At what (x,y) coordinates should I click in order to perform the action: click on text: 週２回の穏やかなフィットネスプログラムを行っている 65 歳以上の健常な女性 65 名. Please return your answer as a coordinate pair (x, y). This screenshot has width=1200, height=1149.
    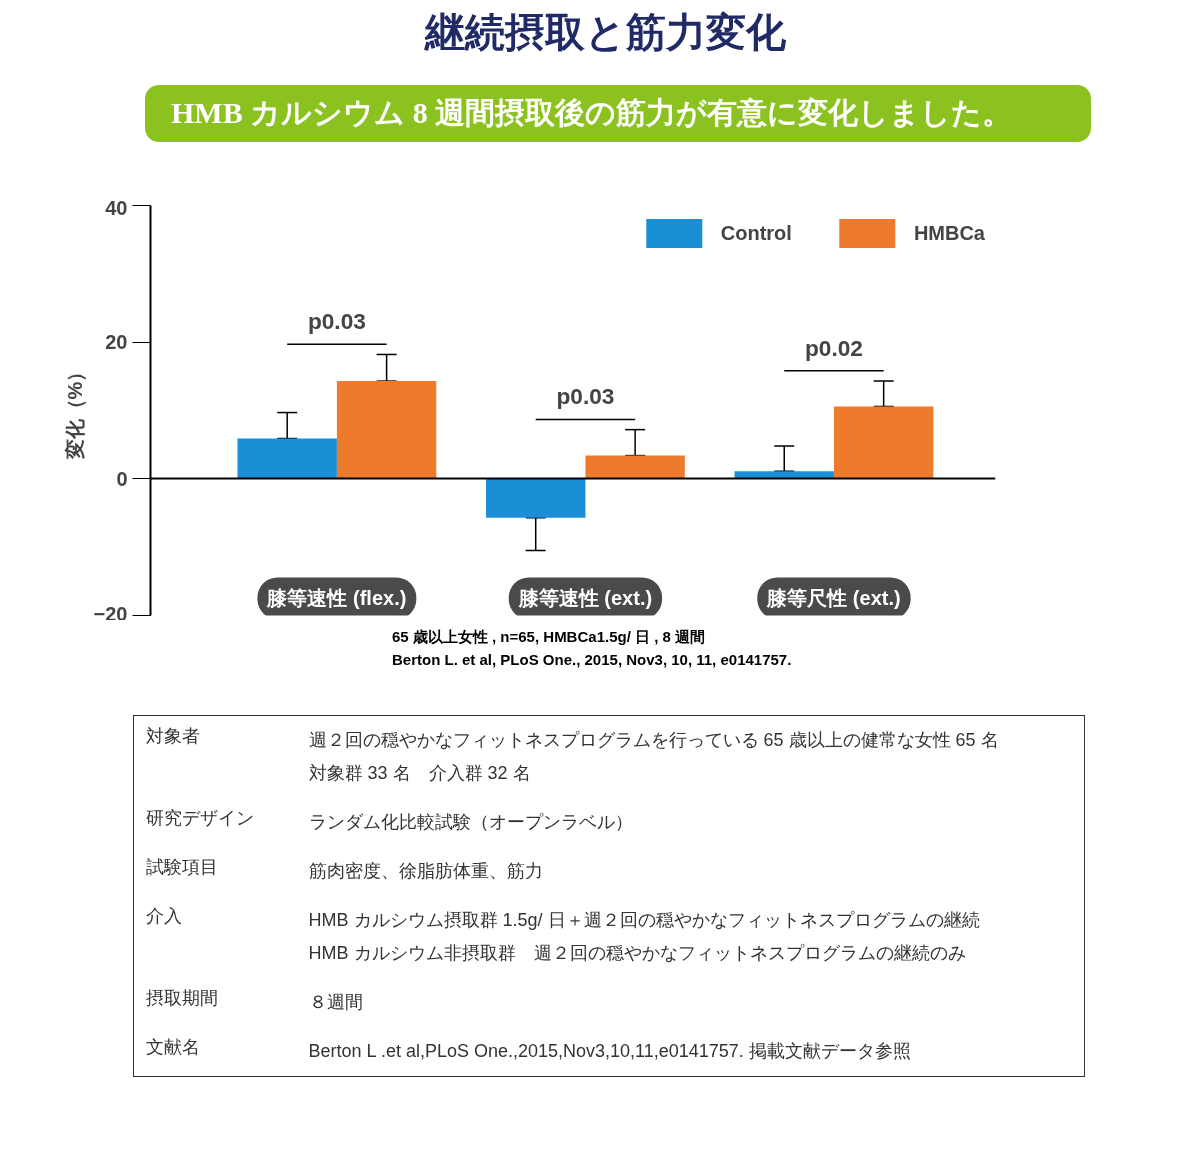
    Looking at the image, I should click on (653, 740).